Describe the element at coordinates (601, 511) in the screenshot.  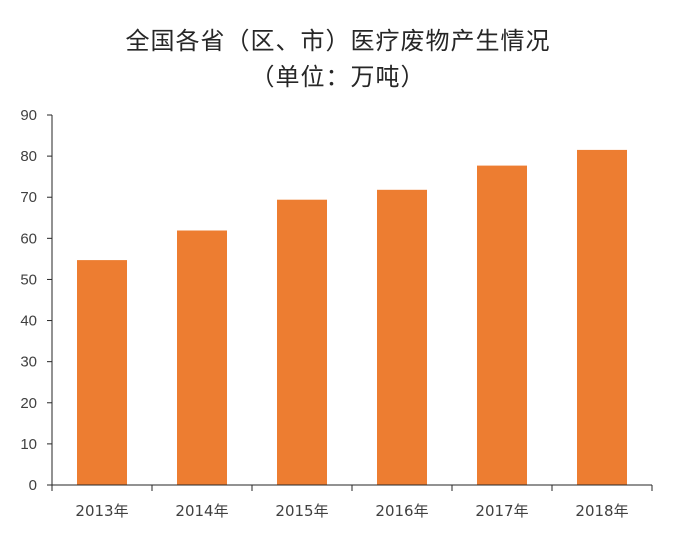
I see `x-tick-label: 2018年` at that location.